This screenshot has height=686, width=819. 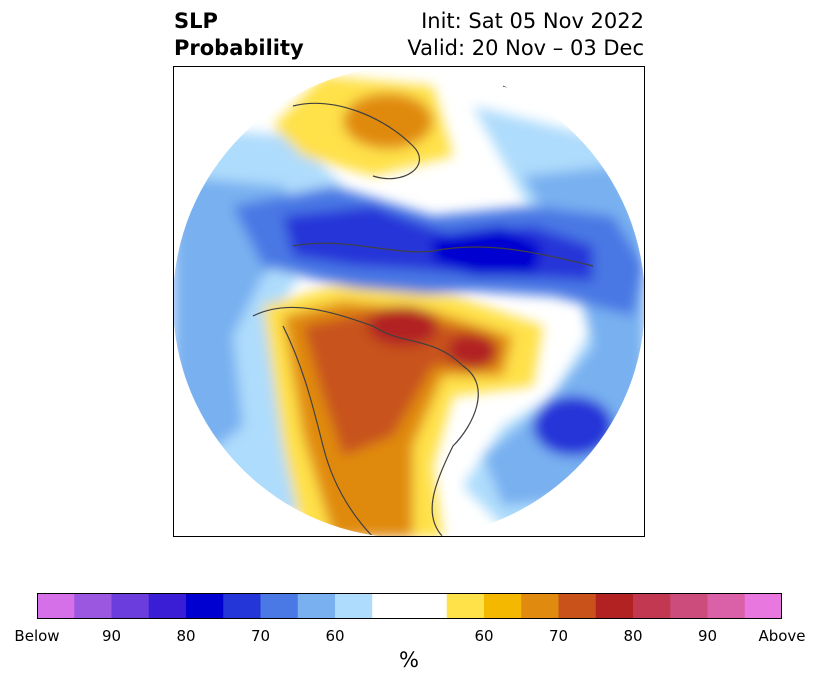 I want to click on colorbar, so click(x=409, y=606).